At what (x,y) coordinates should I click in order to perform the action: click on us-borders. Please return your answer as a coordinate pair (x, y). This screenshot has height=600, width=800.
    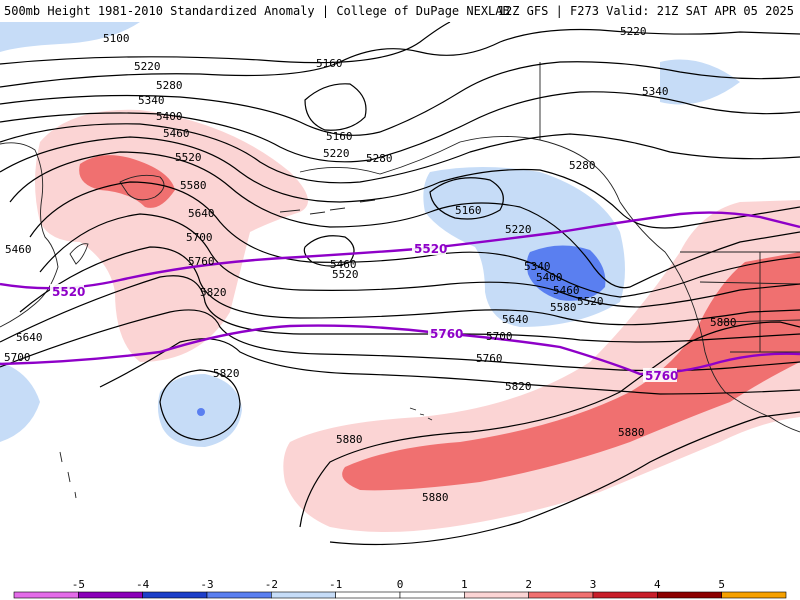
    Looking at the image, I should click on (740, 302).